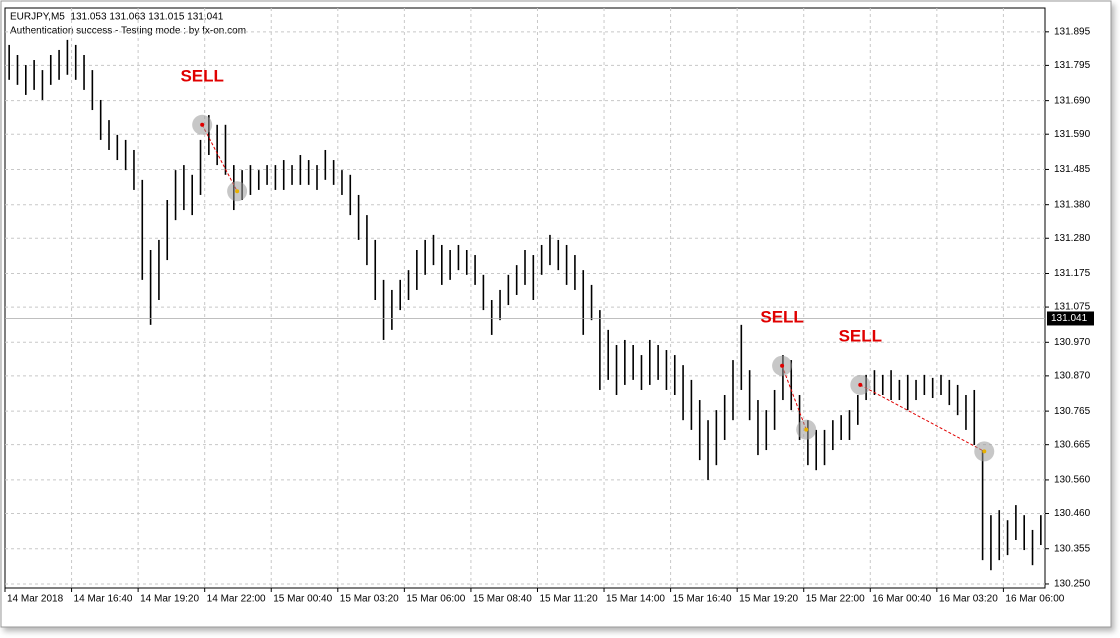  Describe the element at coordinates (35, 599) in the screenshot. I see `x-tick-label: 14 Mar 2018` at that location.